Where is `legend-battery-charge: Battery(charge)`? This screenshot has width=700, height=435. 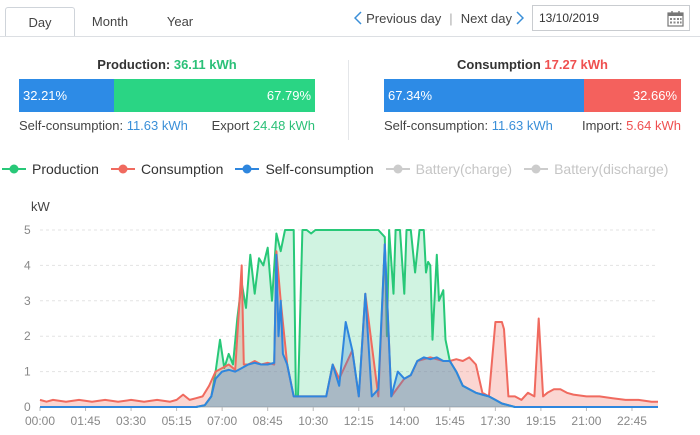 legend-battery-charge: Battery(charge) is located at coordinates (449, 169).